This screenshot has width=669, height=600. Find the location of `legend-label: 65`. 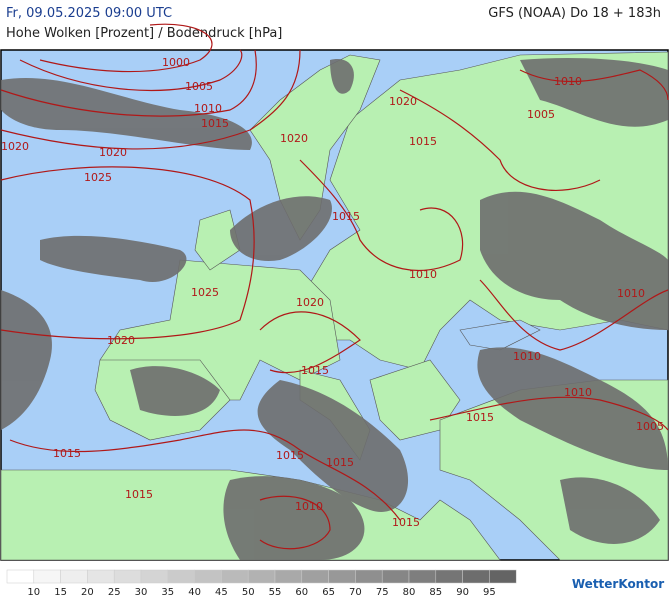

legend-label: 65 is located at coordinates (328, 592).